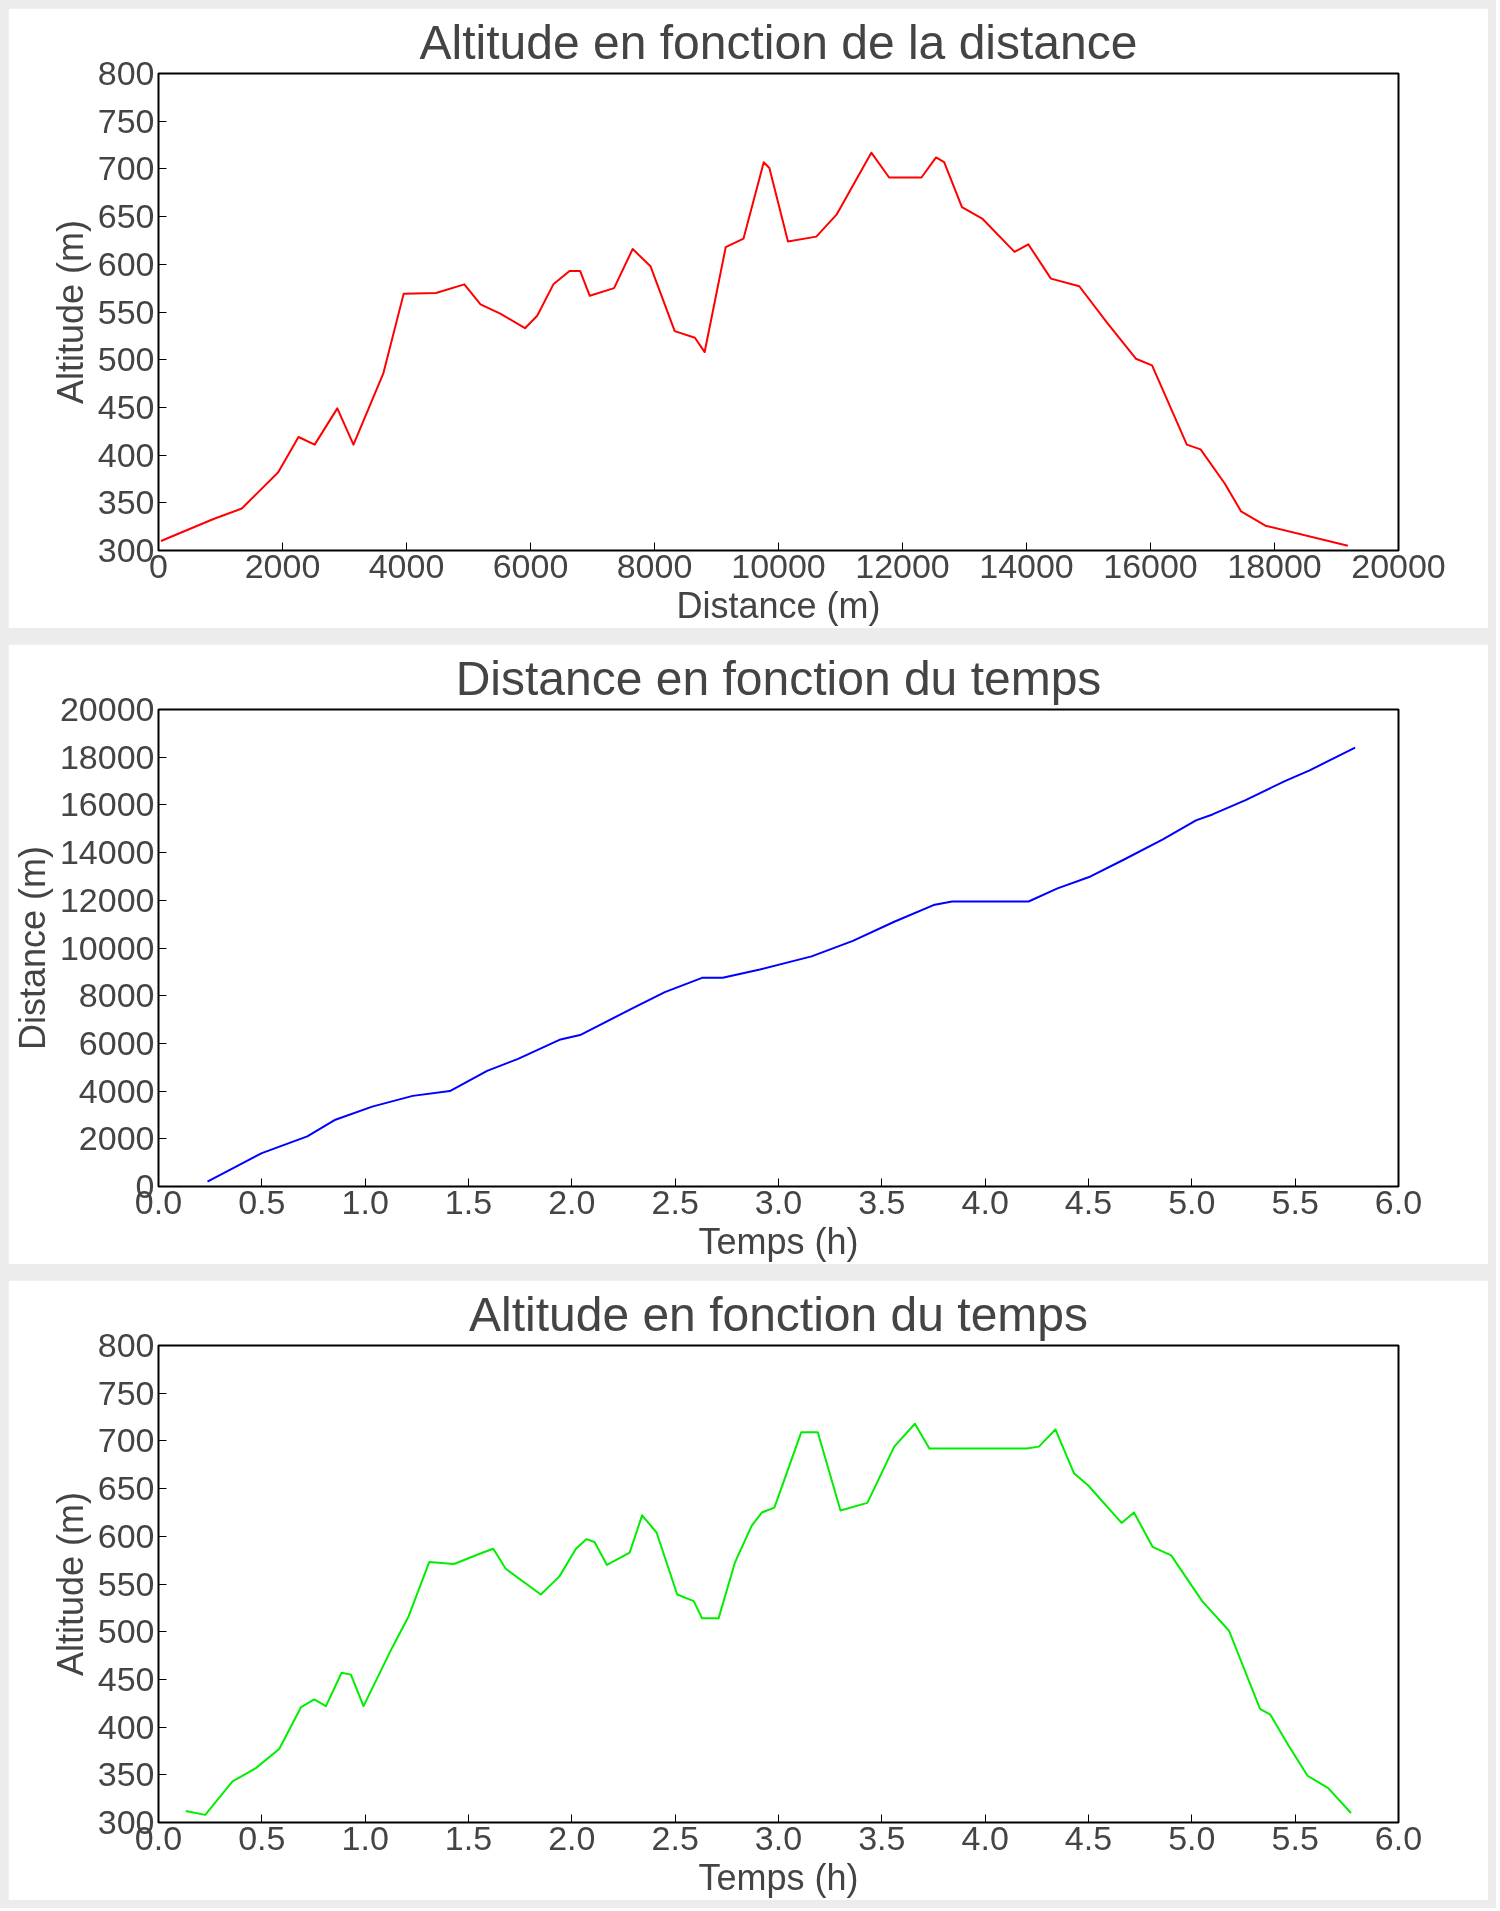 The width and height of the screenshot is (1500, 1911). I want to click on y-tick-label: 14000, so click(107, 852).